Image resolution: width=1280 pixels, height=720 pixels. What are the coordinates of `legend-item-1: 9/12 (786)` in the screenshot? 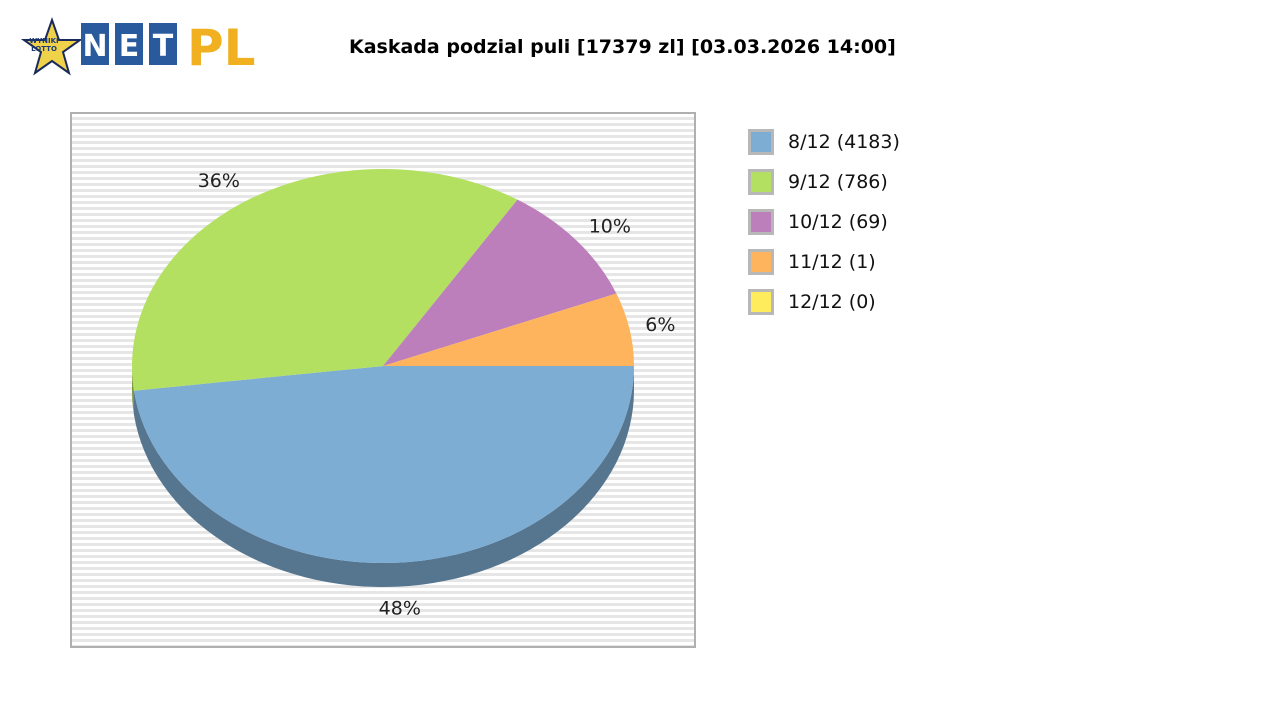 It's located at (824, 182).